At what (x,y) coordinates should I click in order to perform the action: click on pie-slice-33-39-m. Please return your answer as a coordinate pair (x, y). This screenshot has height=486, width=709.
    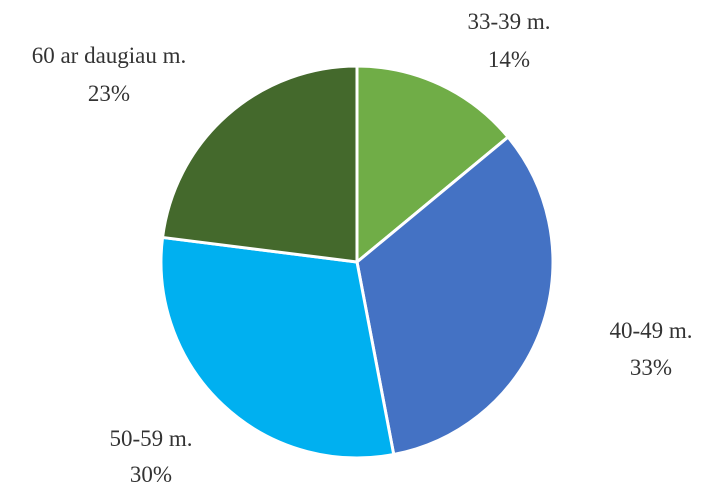
    Looking at the image, I should click on (432, 164).